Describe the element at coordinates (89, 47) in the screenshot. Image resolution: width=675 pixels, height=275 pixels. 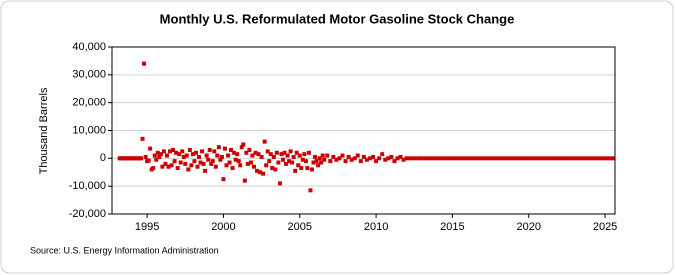
I see `y-tick-label: 40,000` at that location.